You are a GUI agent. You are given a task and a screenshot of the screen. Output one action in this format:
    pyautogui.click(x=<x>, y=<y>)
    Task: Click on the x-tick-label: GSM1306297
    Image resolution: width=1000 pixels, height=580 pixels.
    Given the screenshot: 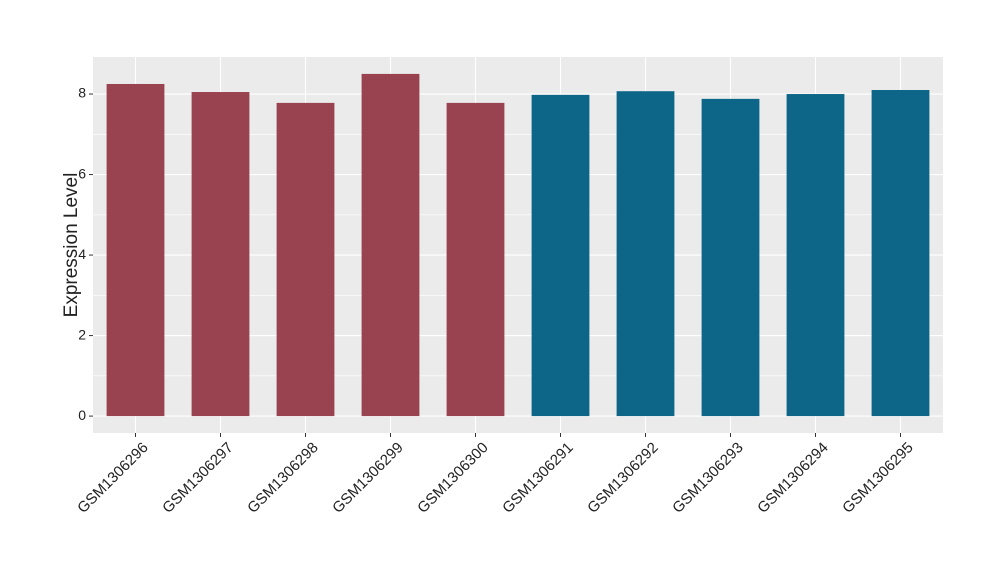 What is the action you would take?
    pyautogui.click(x=197, y=477)
    